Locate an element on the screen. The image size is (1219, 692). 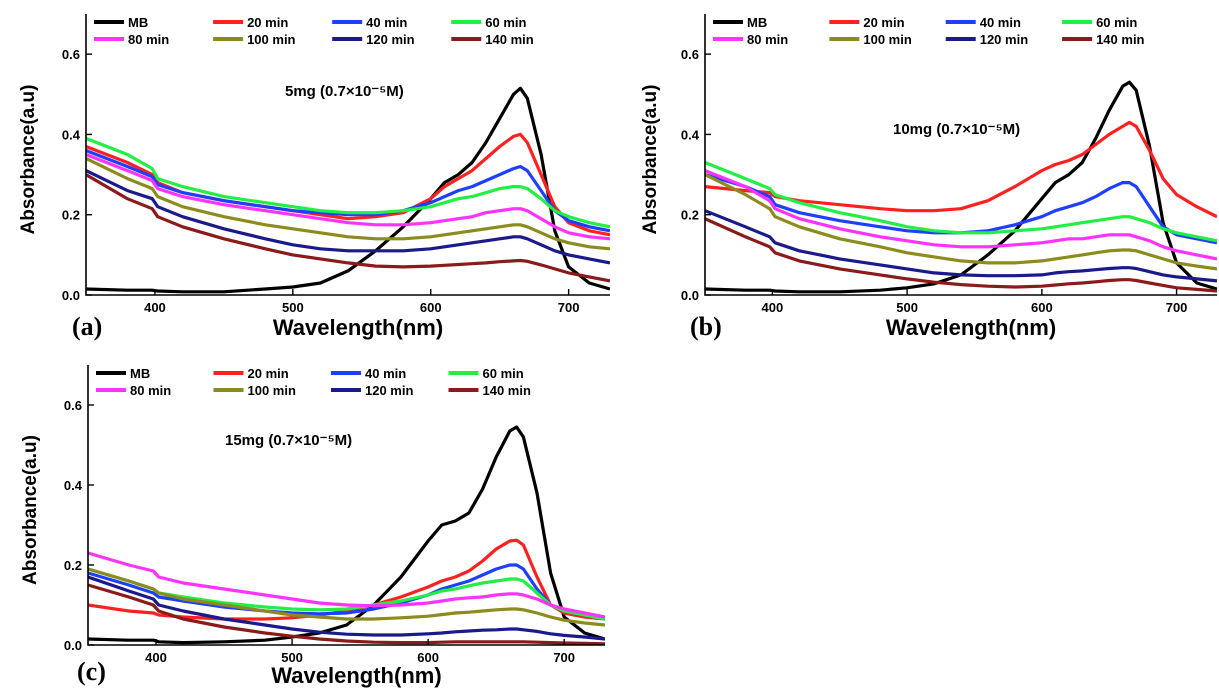
series-line-mb is located at coordinates (346, 535).